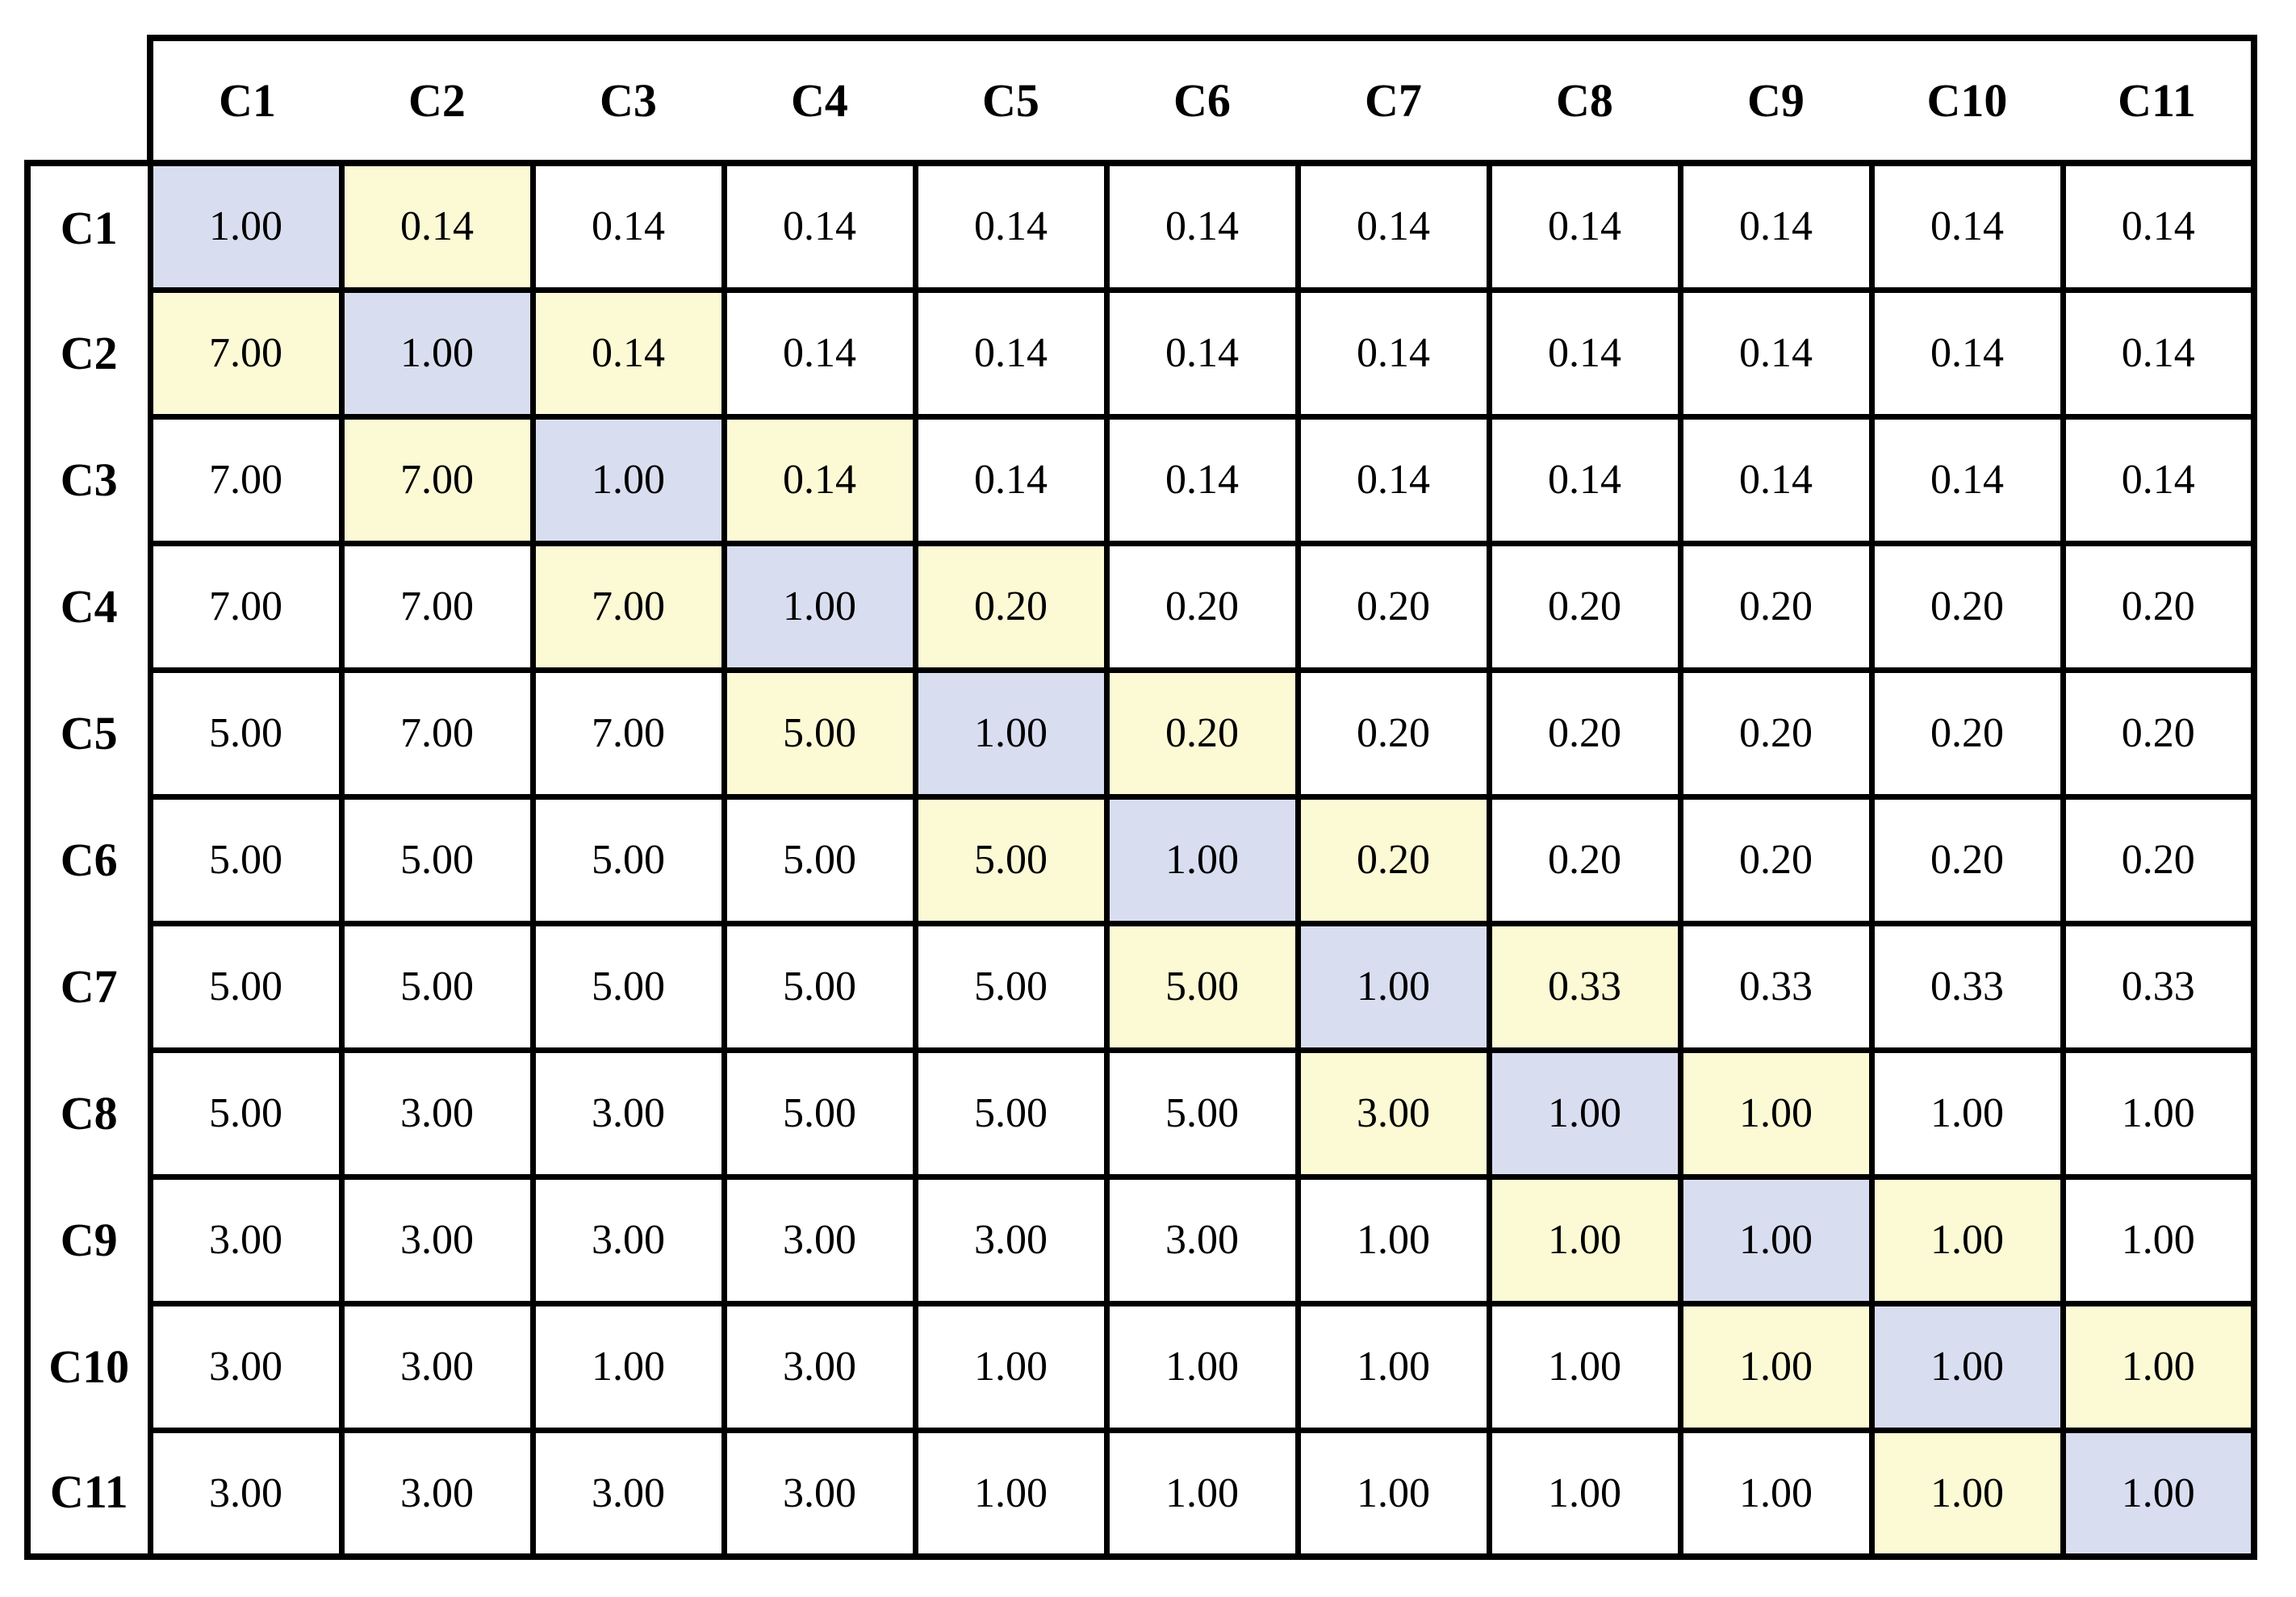 The image size is (2296, 1597). I want to click on header-row: C1 C2 C3 C4 C5 C6 C7 C8 C9 C10 C11, so click(1142, 100).